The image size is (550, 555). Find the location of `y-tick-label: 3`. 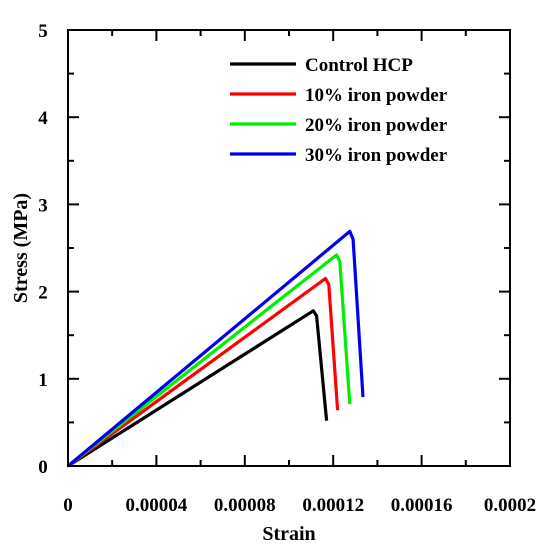

y-tick-label: 3 is located at coordinates (43, 205).